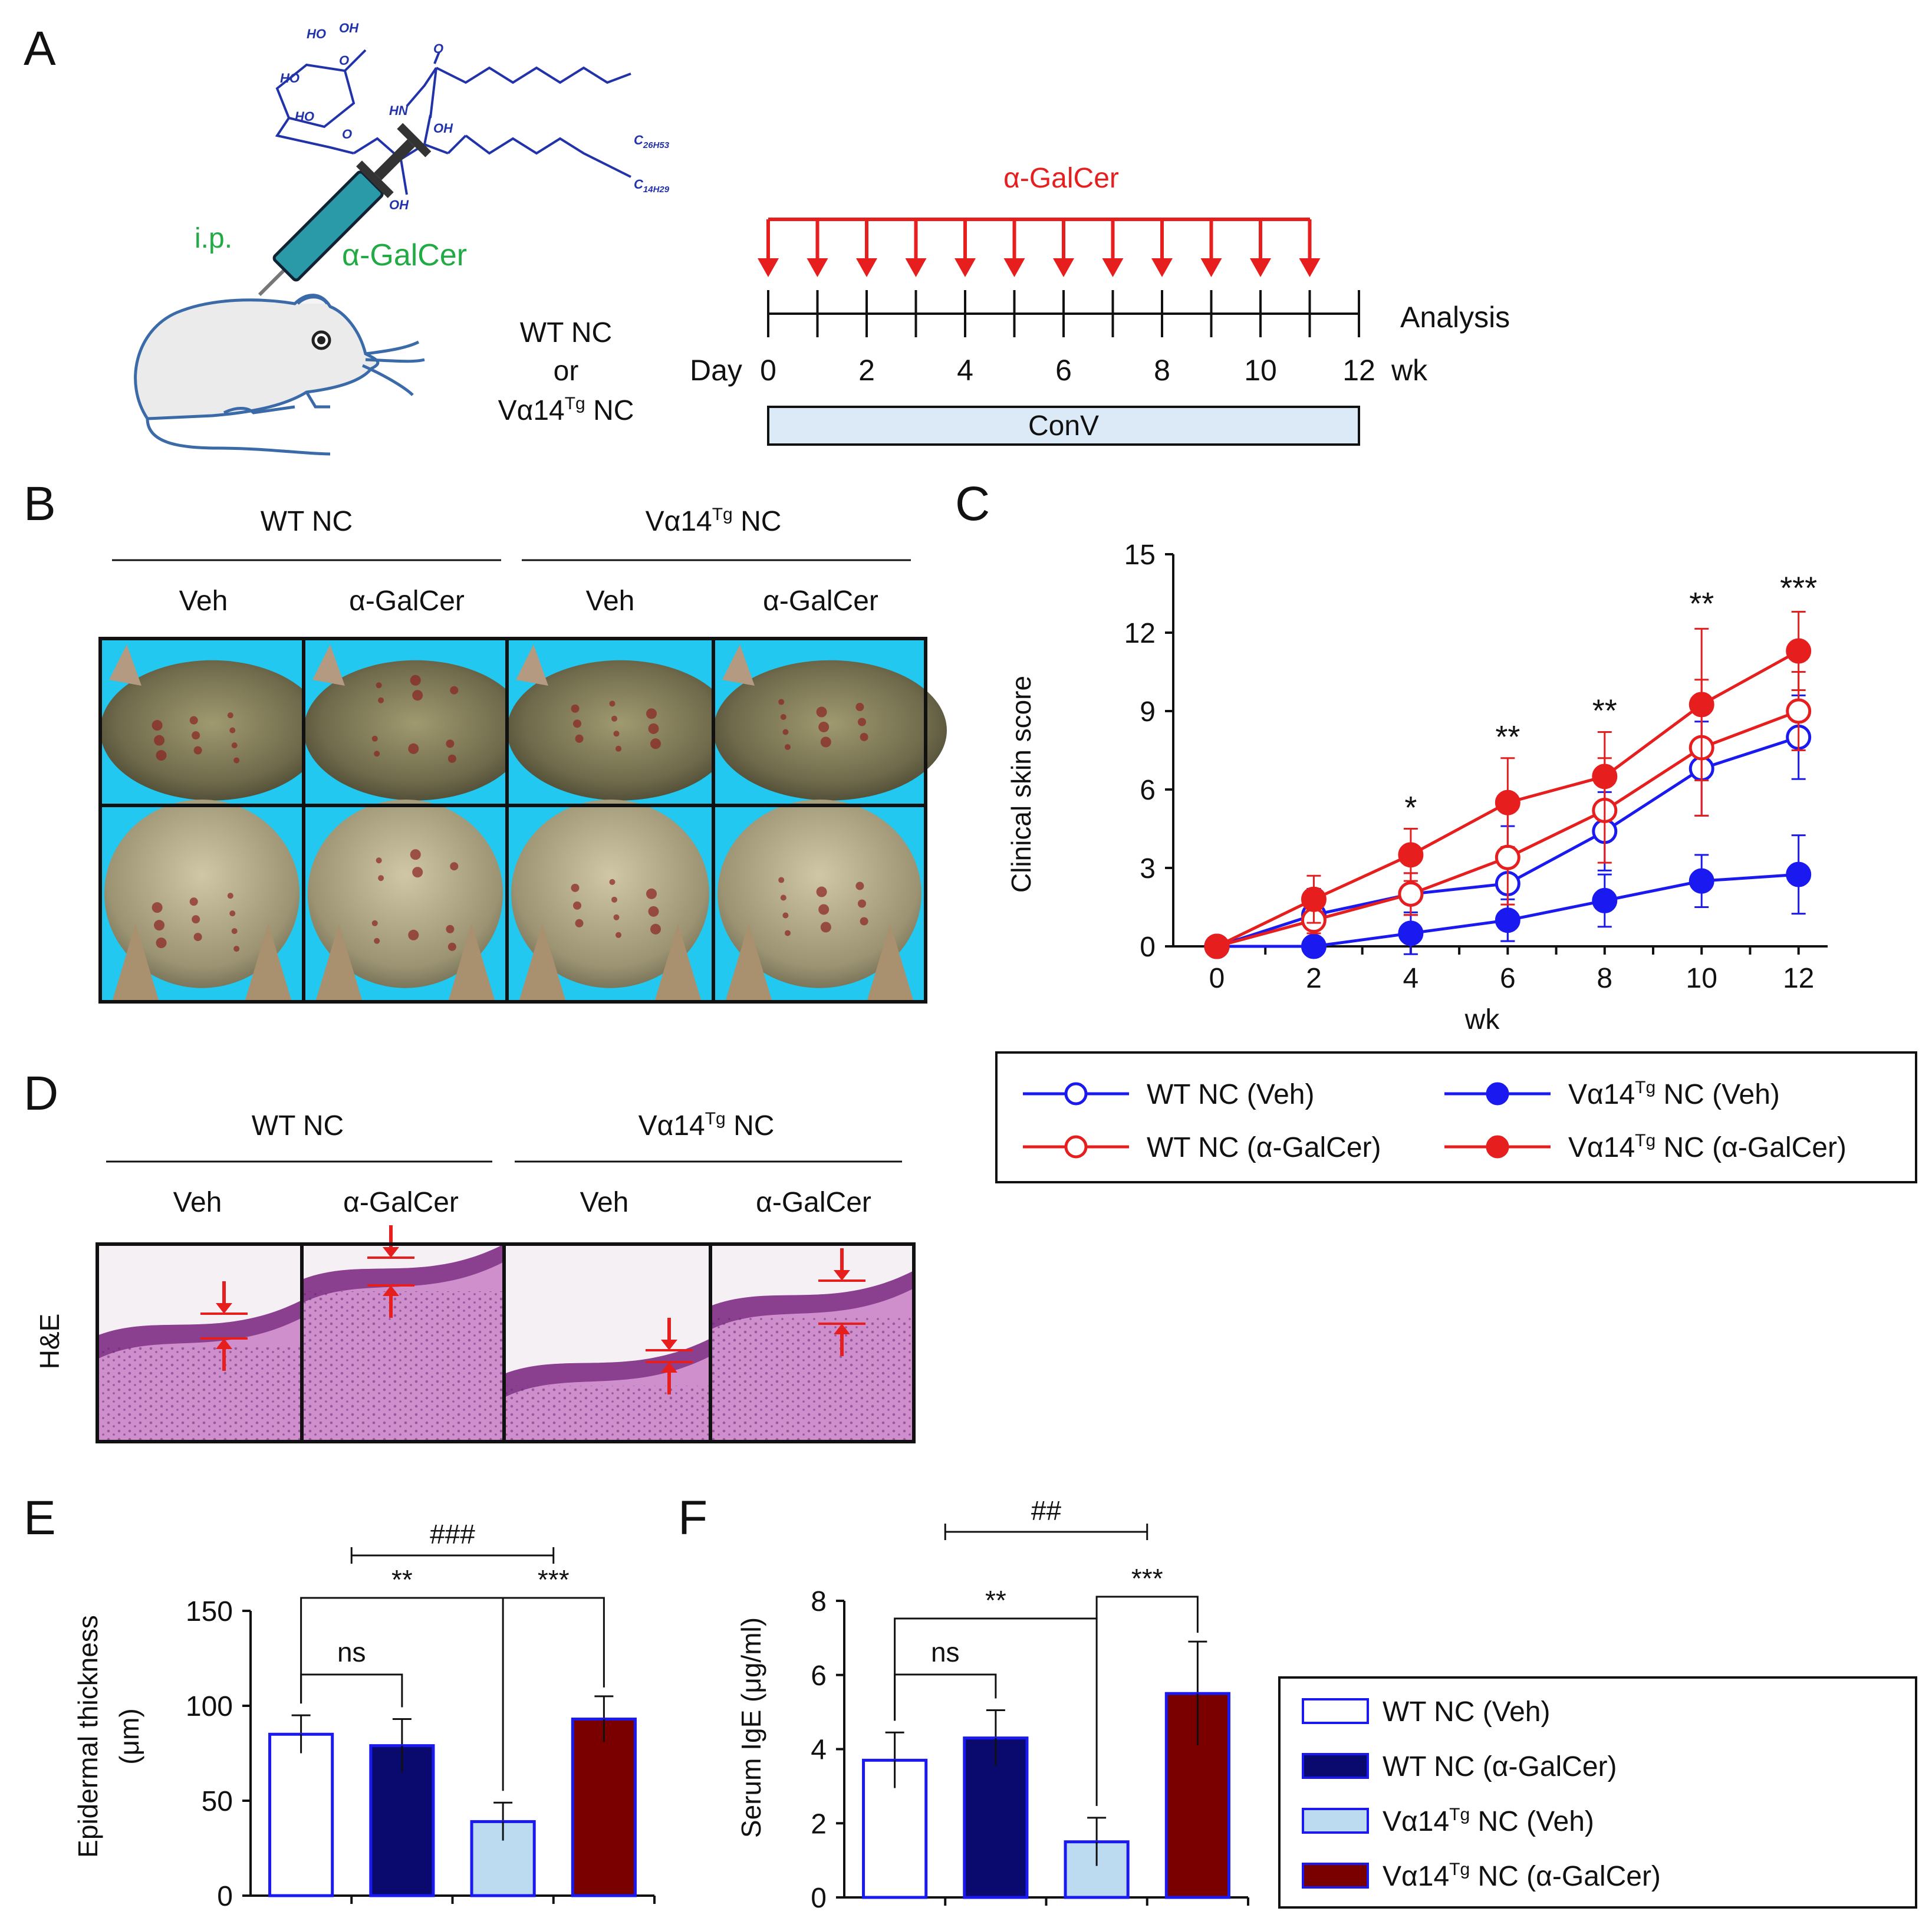 Image resolution: width=1932 pixels, height=1921 pixels. I want to click on mol-label-c1-sub: 26H53, so click(657, 145).